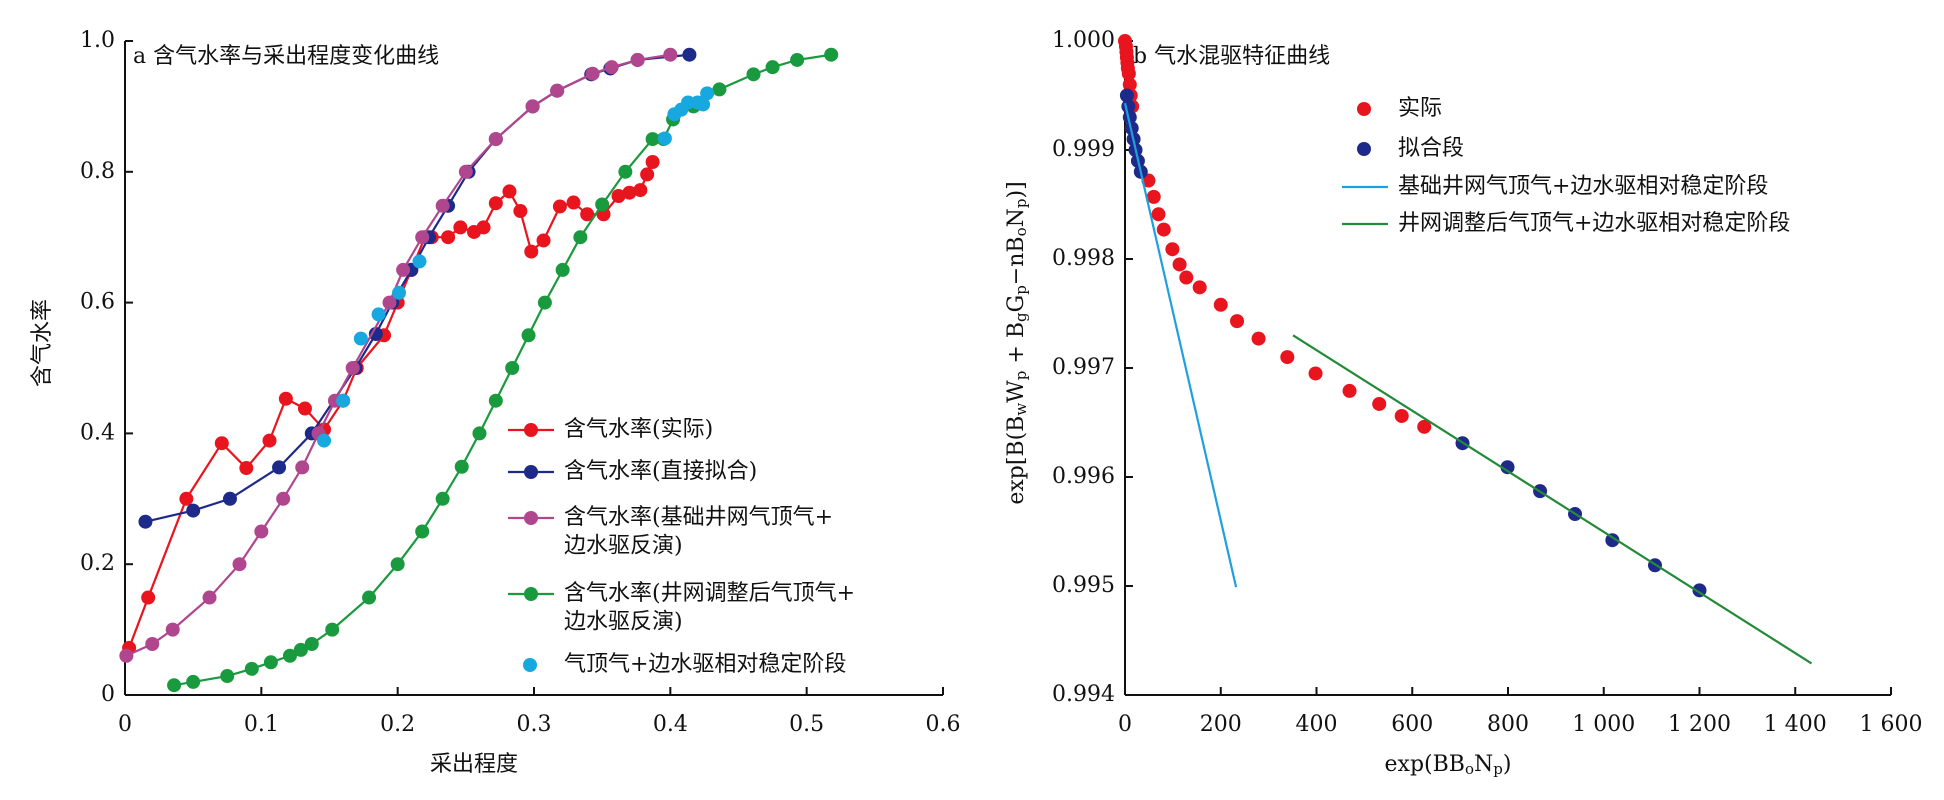 The image size is (1944, 800). What do you see at coordinates (1083, 476) in the screenshot?
I see `y-tick-label: 0.996` at bounding box center [1083, 476].